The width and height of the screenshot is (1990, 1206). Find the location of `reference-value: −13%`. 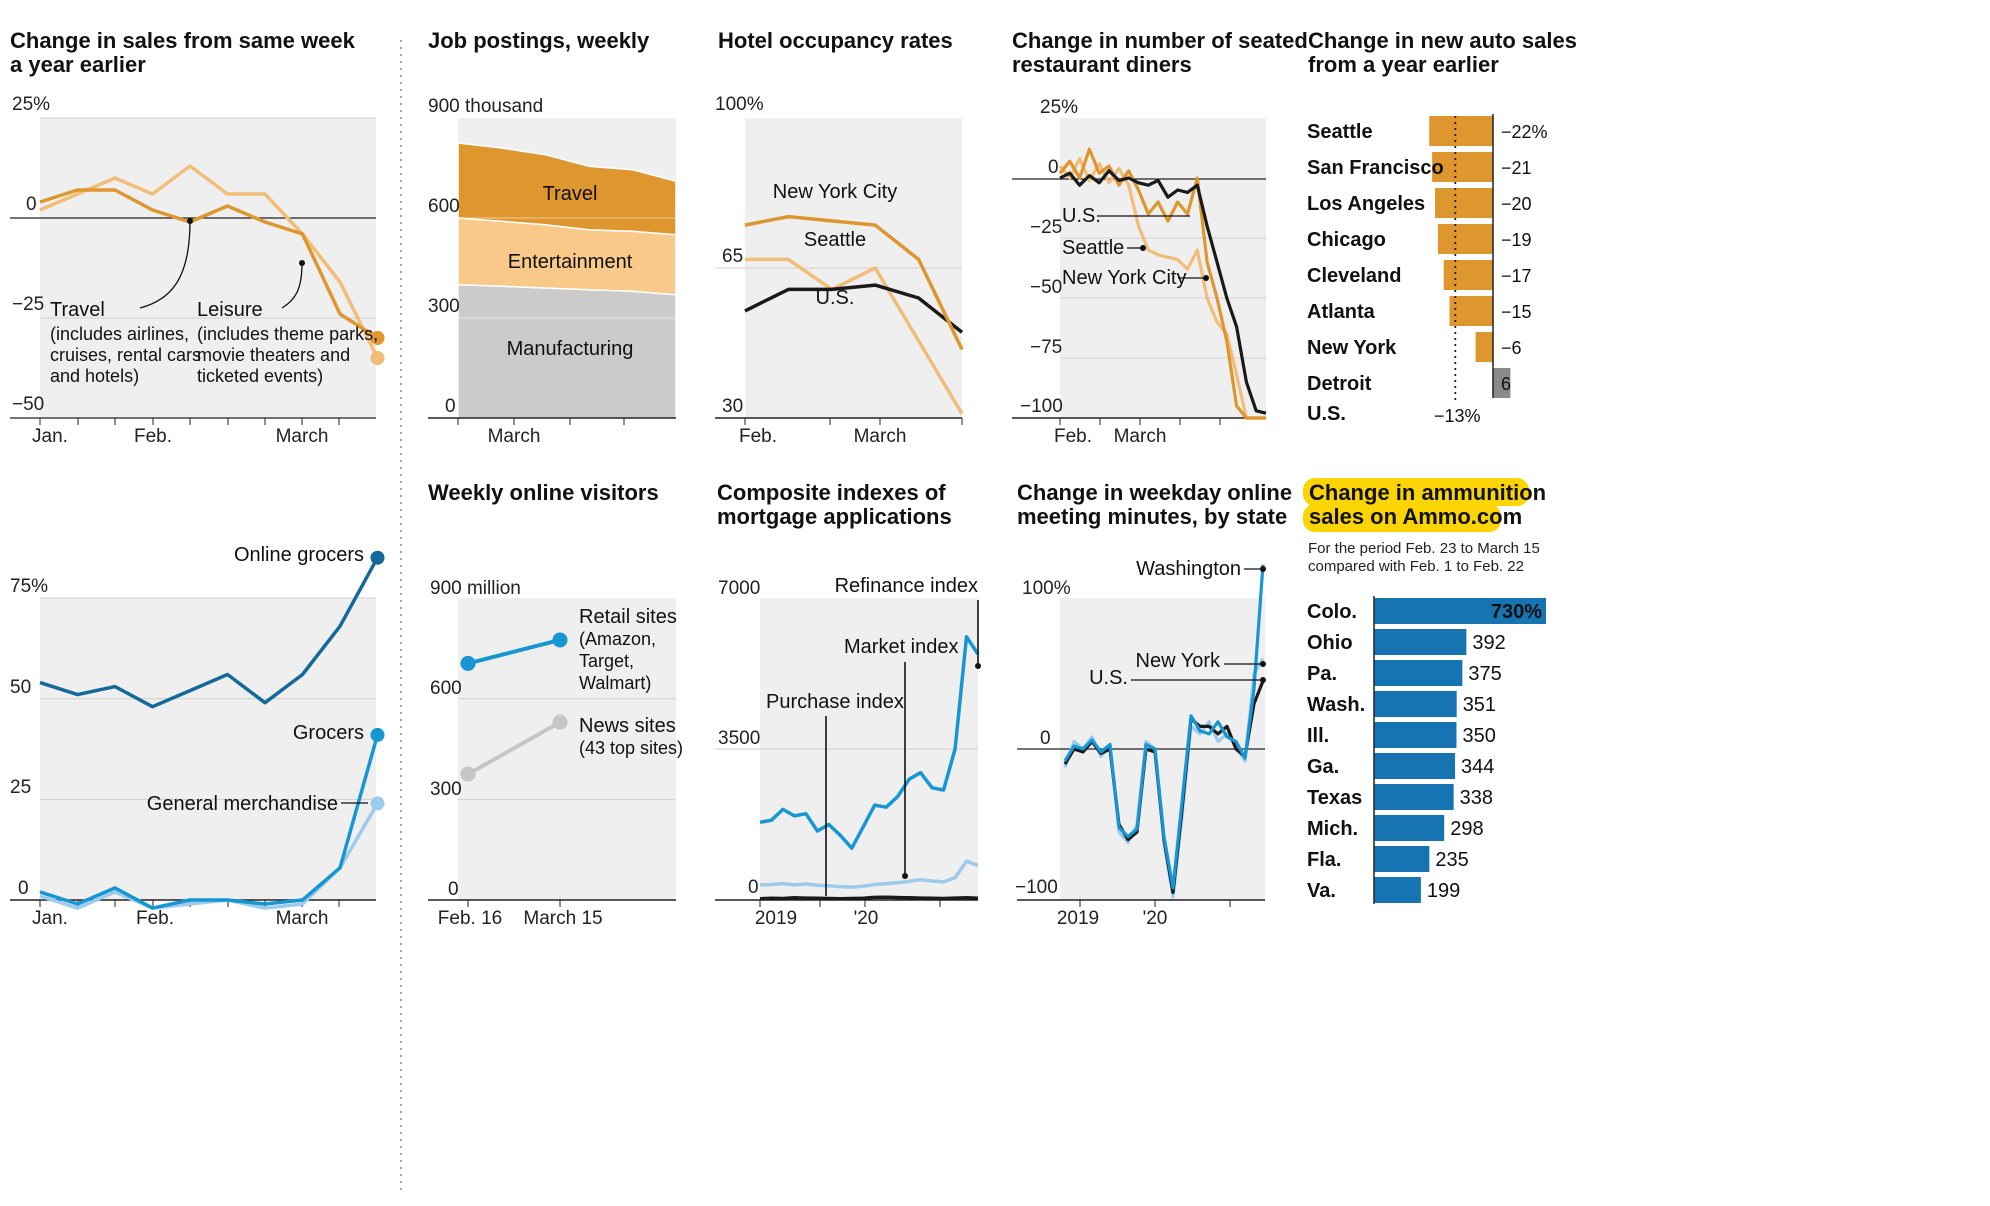

reference-value: −13% is located at coordinates (1457, 416).